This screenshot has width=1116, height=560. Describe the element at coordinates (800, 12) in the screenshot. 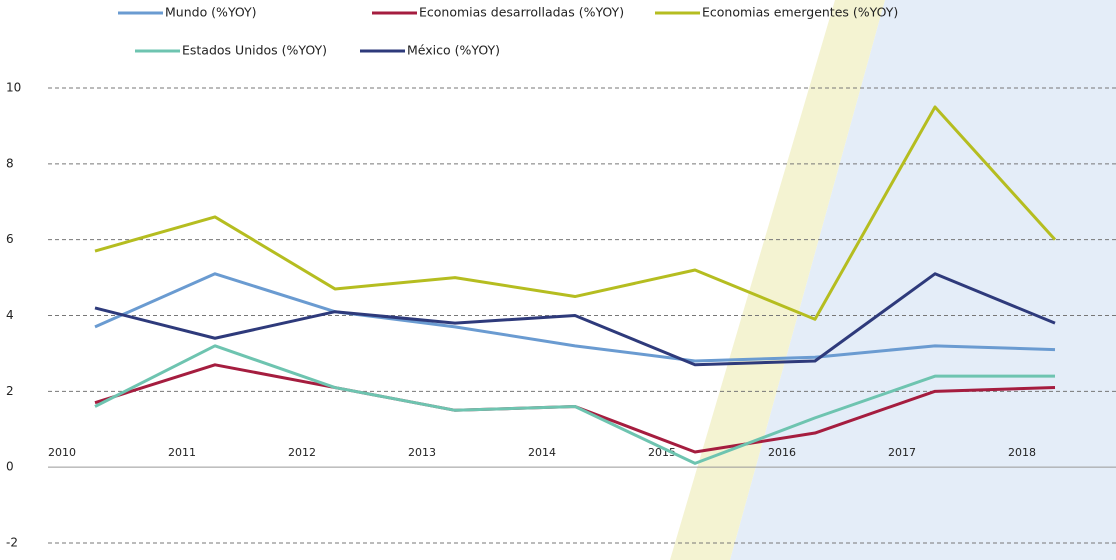

I see `legend-label: Economias emergentes (%YOY)` at that location.